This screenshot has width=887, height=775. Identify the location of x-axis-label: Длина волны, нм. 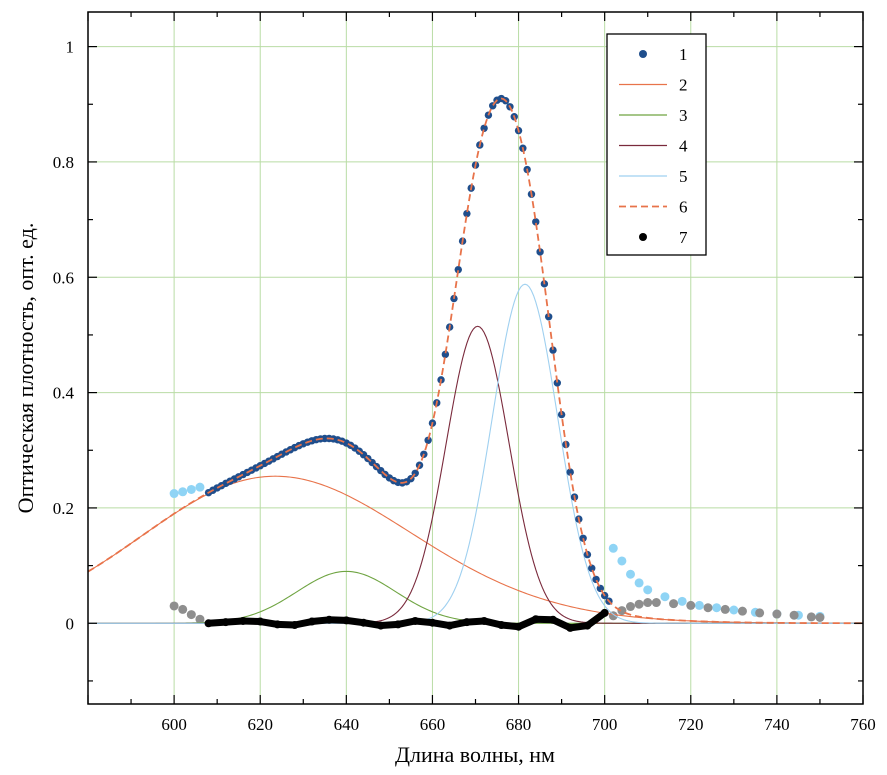
(475, 754).